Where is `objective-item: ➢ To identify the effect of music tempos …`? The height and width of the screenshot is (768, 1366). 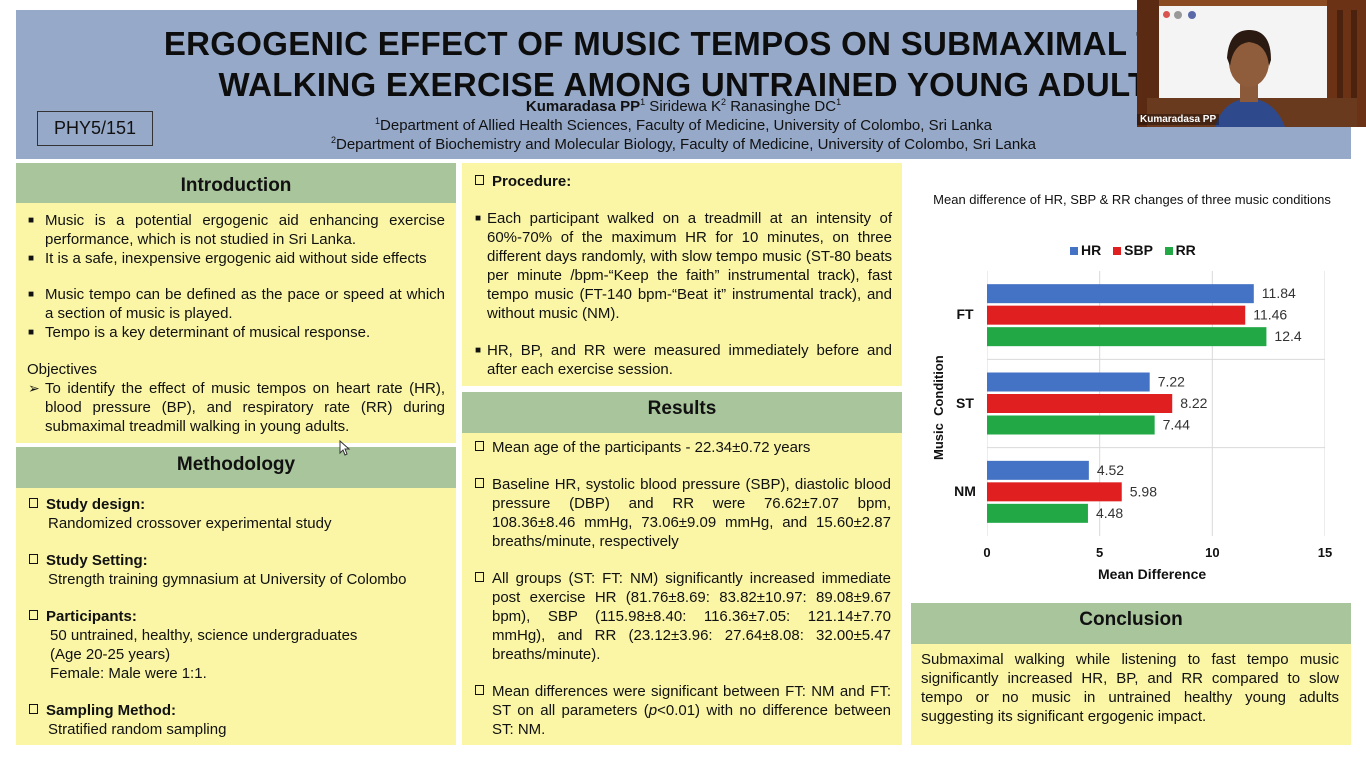
objective-item: ➢ To identify the effect of music tempos … is located at coordinates (231, 407).